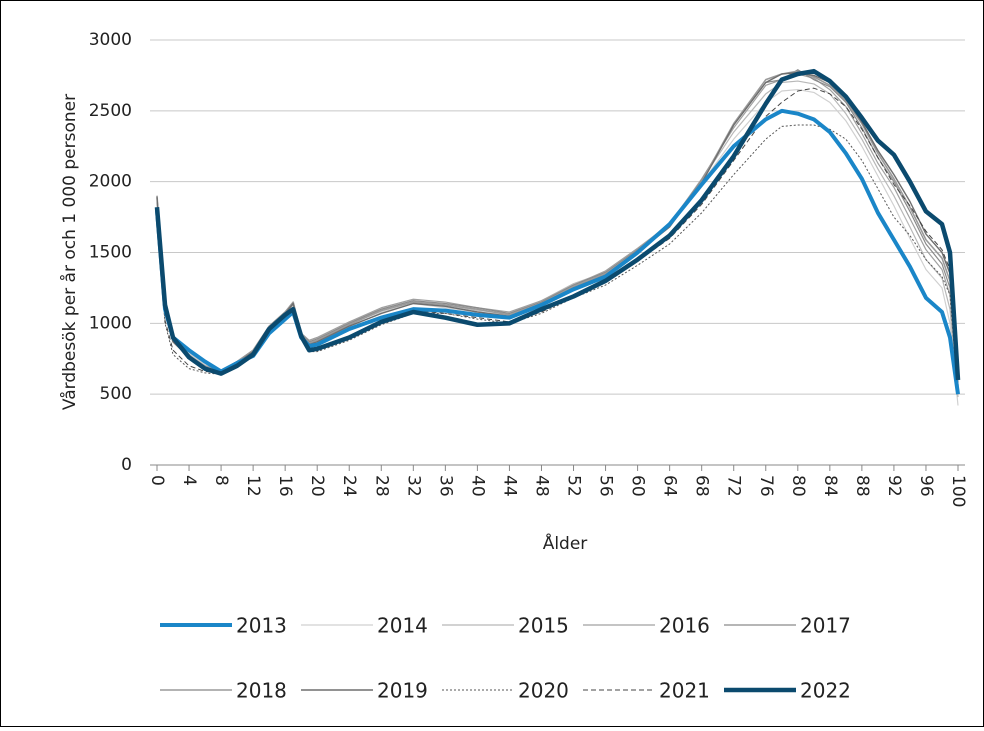 The width and height of the screenshot is (984, 731). I want to click on legend-label: 2018, so click(261, 691).